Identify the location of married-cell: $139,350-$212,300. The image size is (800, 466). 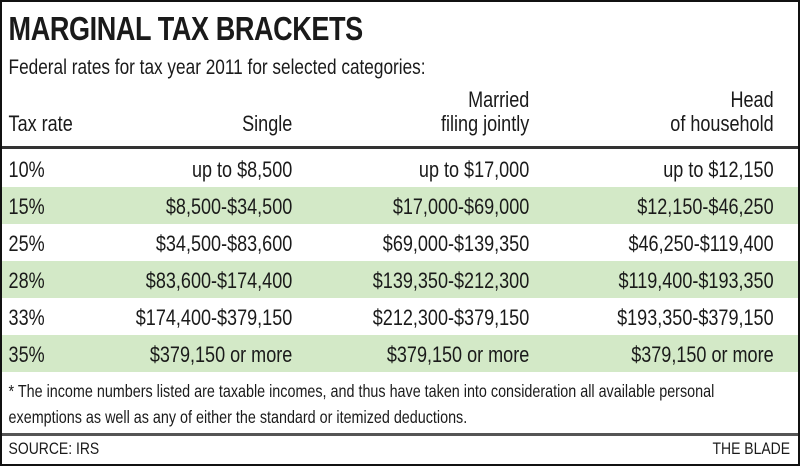
(451, 280).